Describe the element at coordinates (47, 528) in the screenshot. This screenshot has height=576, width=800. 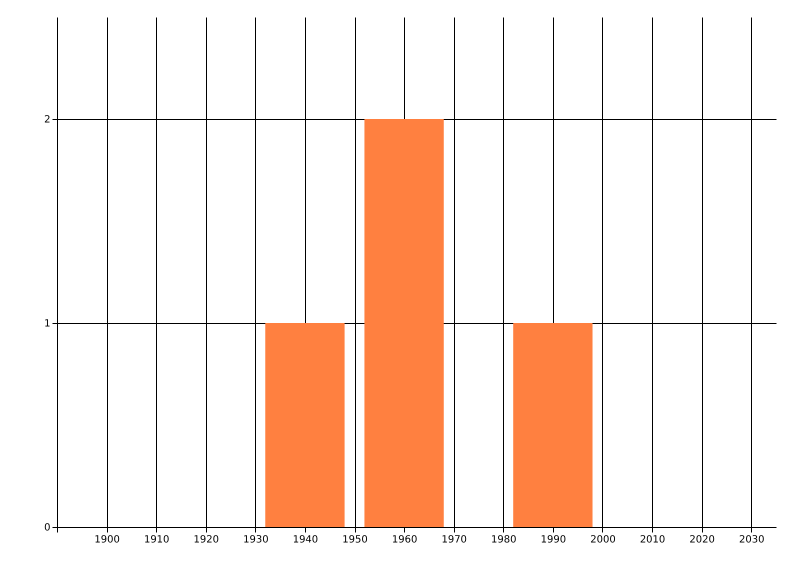
I see `y-tick-label: 0` at that location.